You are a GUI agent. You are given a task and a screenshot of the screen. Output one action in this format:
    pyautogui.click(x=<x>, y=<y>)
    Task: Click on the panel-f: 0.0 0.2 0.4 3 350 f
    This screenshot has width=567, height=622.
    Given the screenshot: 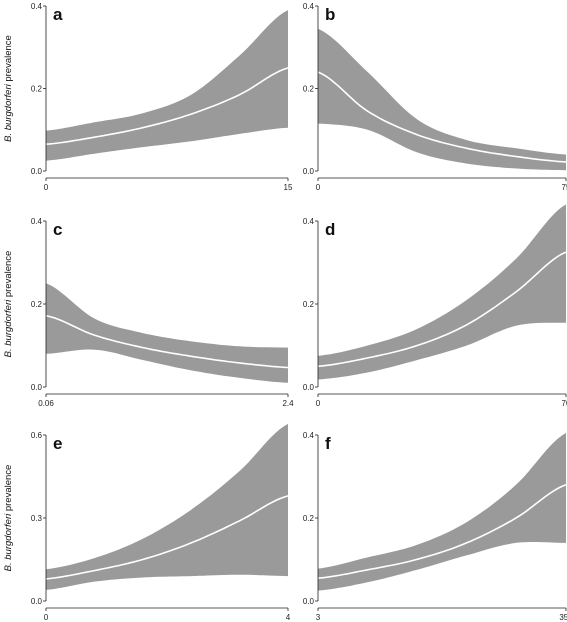 What is the action you would take?
    pyautogui.click(x=435, y=526)
    